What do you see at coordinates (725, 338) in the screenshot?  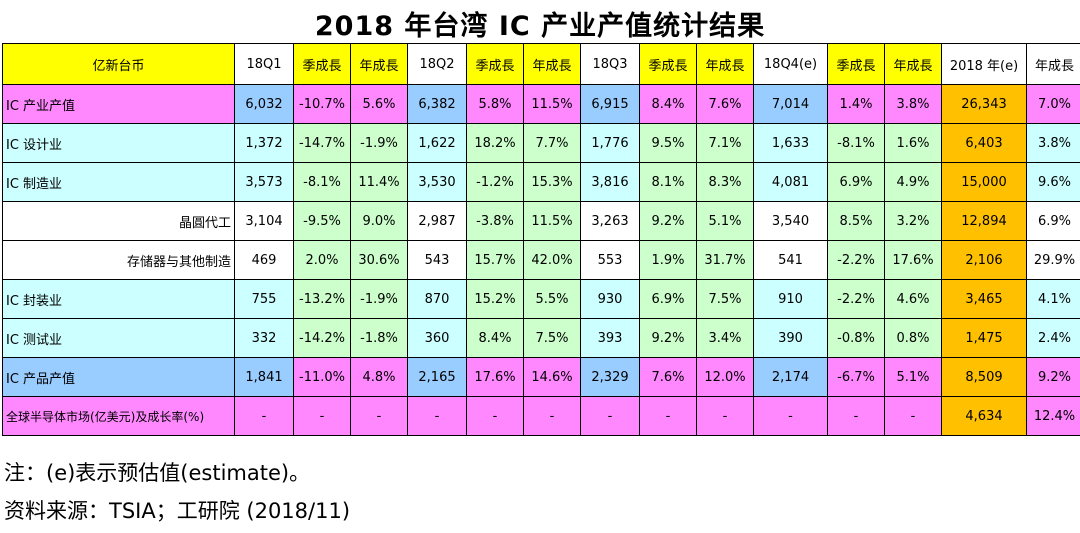 I see `table-cell: 3.4%` at bounding box center [725, 338].